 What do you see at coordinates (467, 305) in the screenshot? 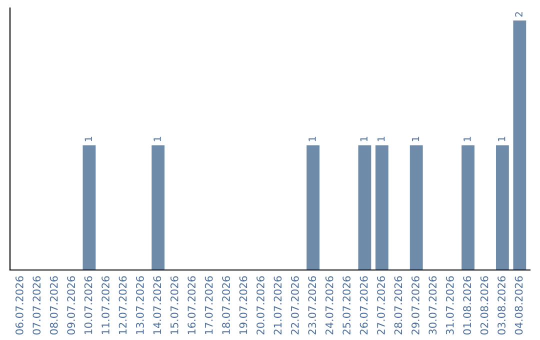
I see `x-tick-label: 01.08.2026` at bounding box center [467, 305].